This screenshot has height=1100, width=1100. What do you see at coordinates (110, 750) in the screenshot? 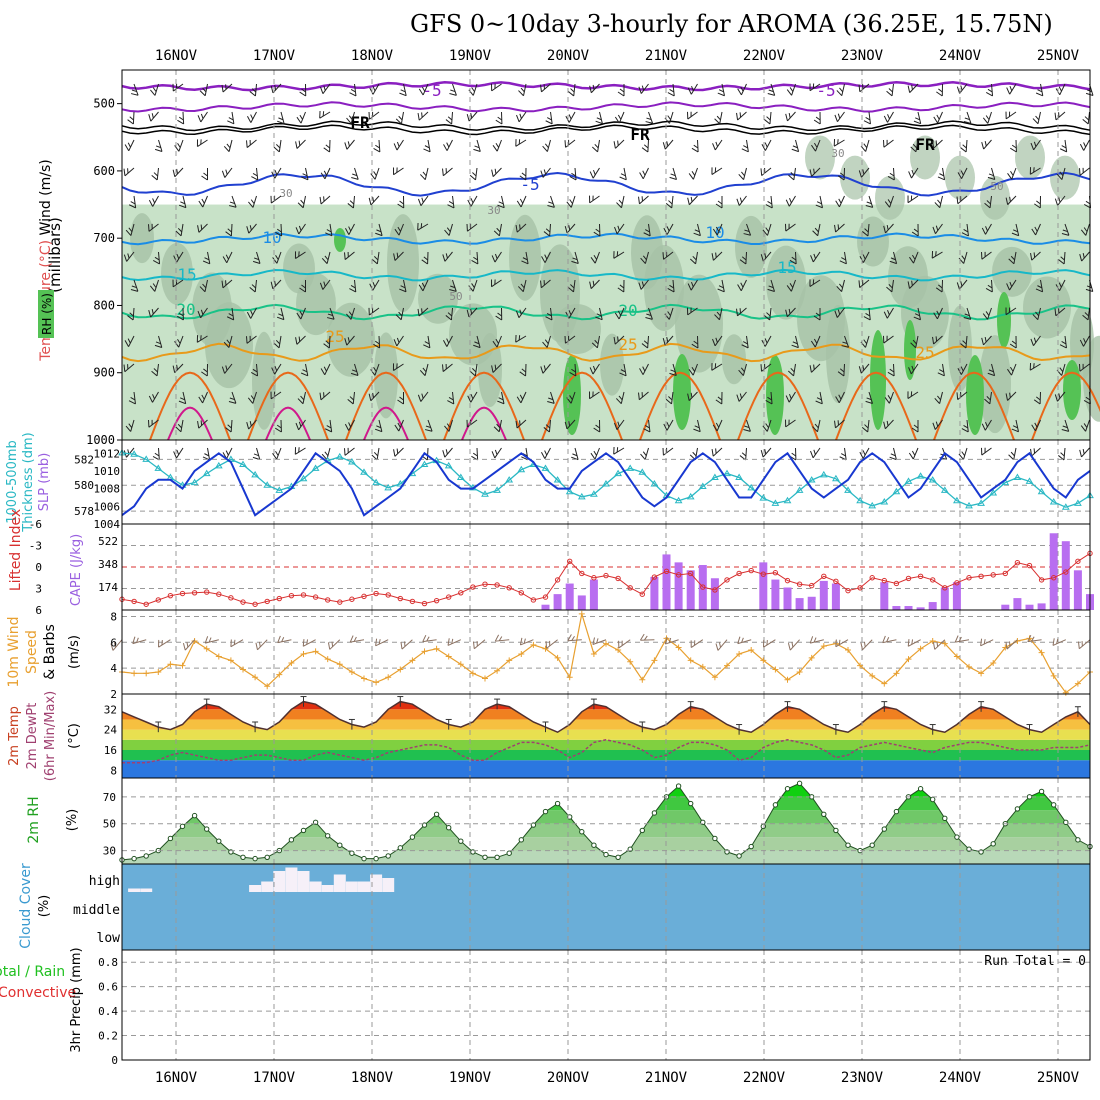
I see `temp2m-tick-label: 16` at bounding box center [110, 750].